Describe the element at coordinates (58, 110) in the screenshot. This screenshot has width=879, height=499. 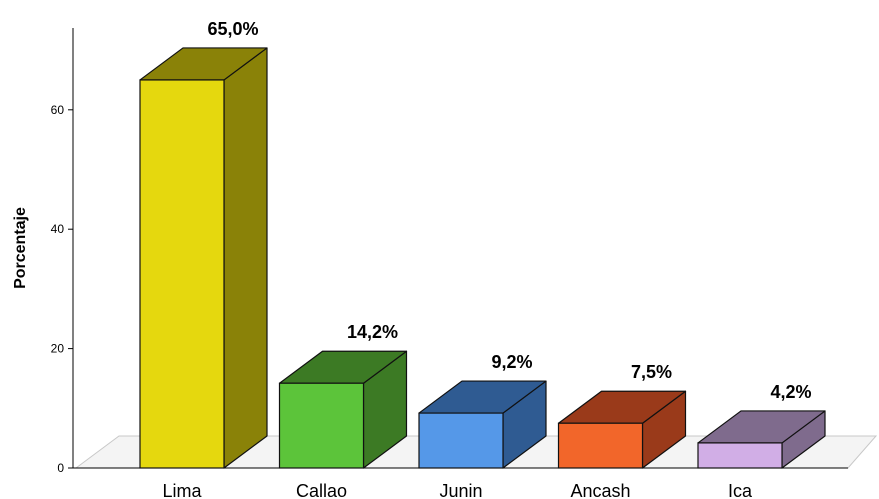
I see `y-tick-label: 60` at that location.